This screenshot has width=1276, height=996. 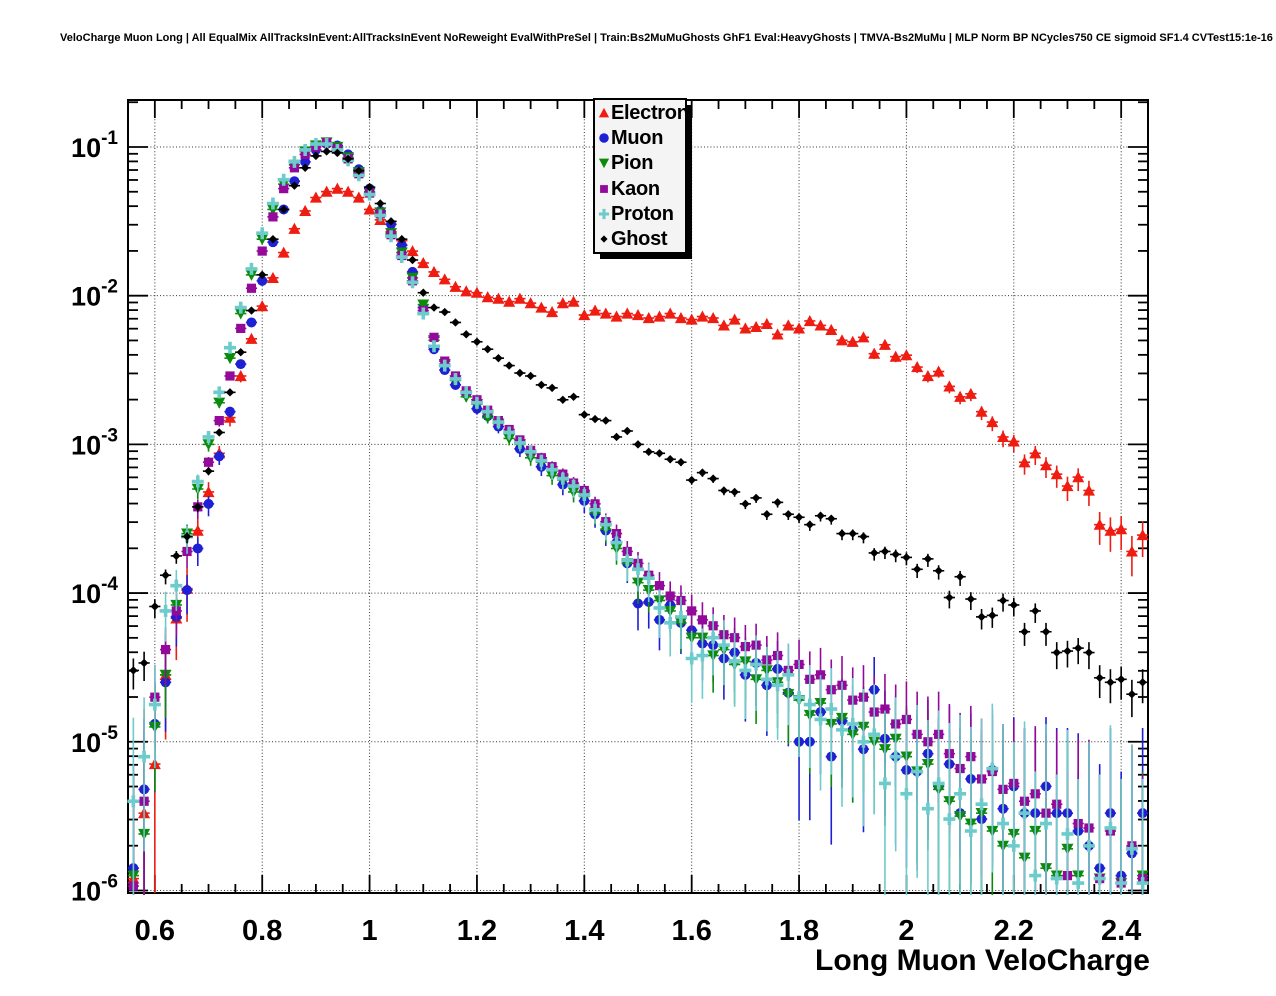 I want to click on kaon-square-icon, so click(x=604, y=188).